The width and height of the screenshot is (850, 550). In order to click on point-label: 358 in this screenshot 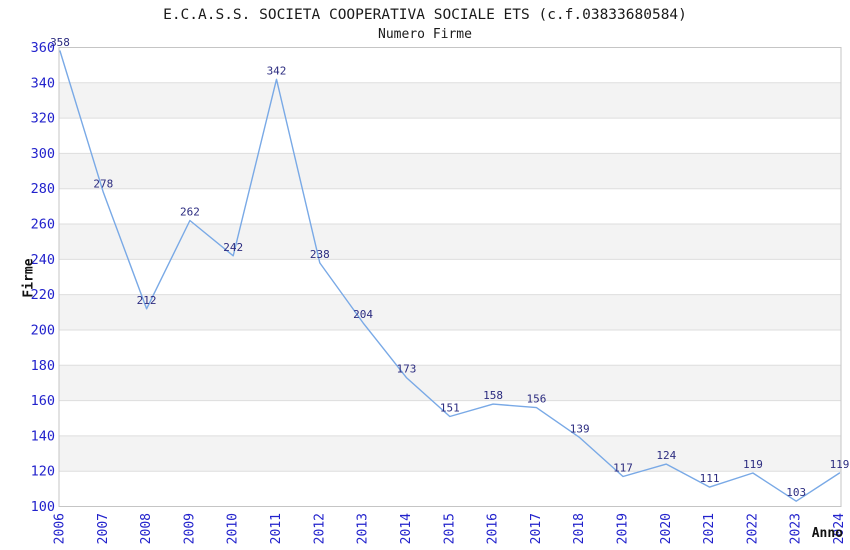, I will do `click(60, 42)`.